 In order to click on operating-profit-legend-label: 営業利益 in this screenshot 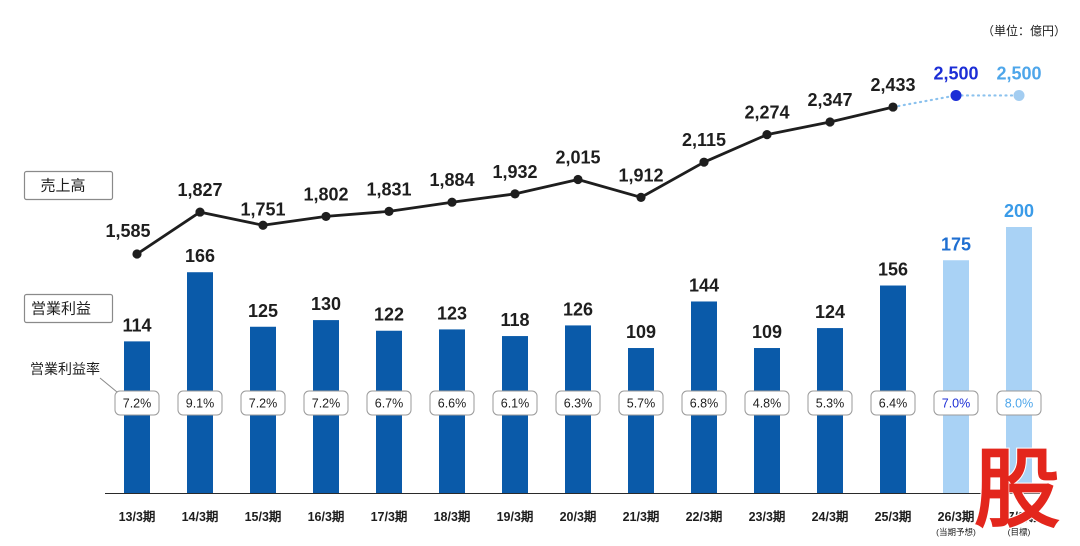, I will do `click(61, 309)`.